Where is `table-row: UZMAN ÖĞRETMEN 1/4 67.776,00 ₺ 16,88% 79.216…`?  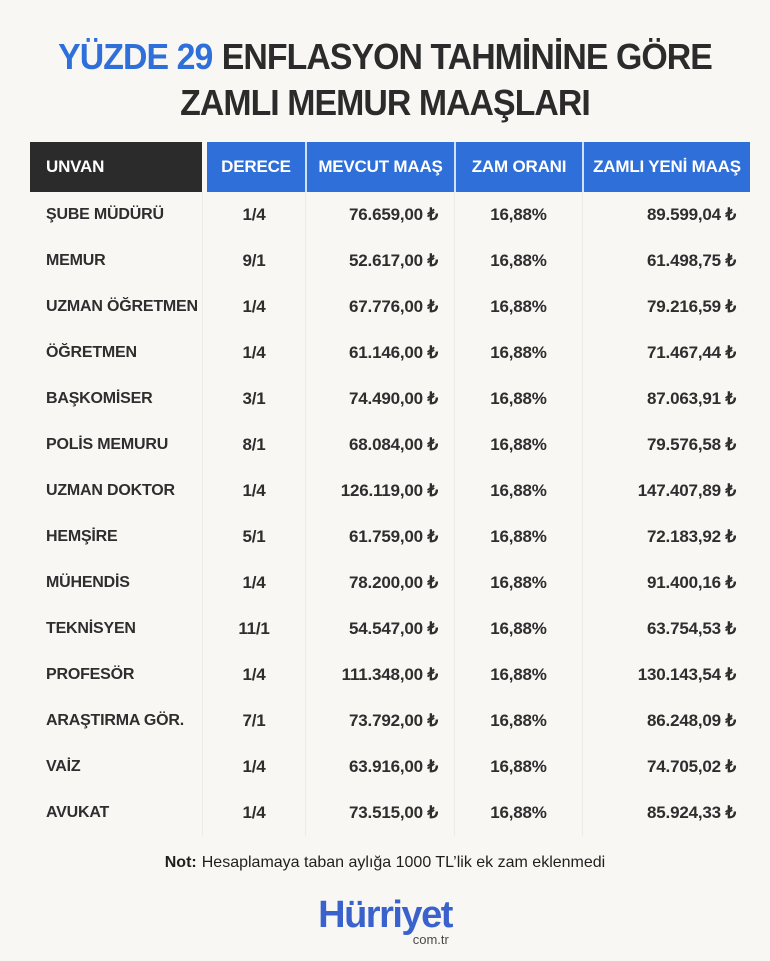 table-row: UZMAN ÖĞRETMEN 1/4 67.776,00 ₺ 16,88% 79.216… is located at coordinates (390, 307).